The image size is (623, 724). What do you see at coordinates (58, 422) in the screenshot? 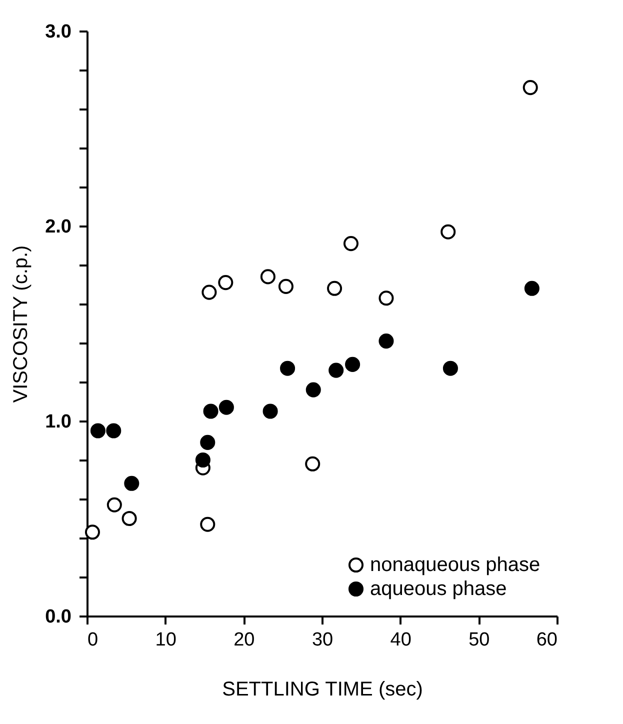
I see `y-tick-label: 1.0` at bounding box center [58, 422].